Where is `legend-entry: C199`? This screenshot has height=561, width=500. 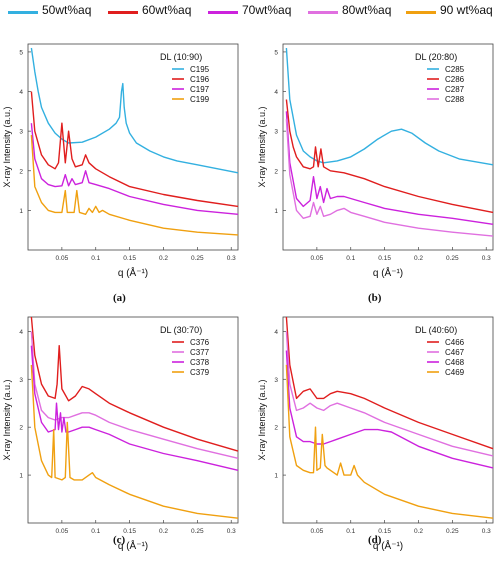
legend-entry: C199 is located at coordinates (200, 99).